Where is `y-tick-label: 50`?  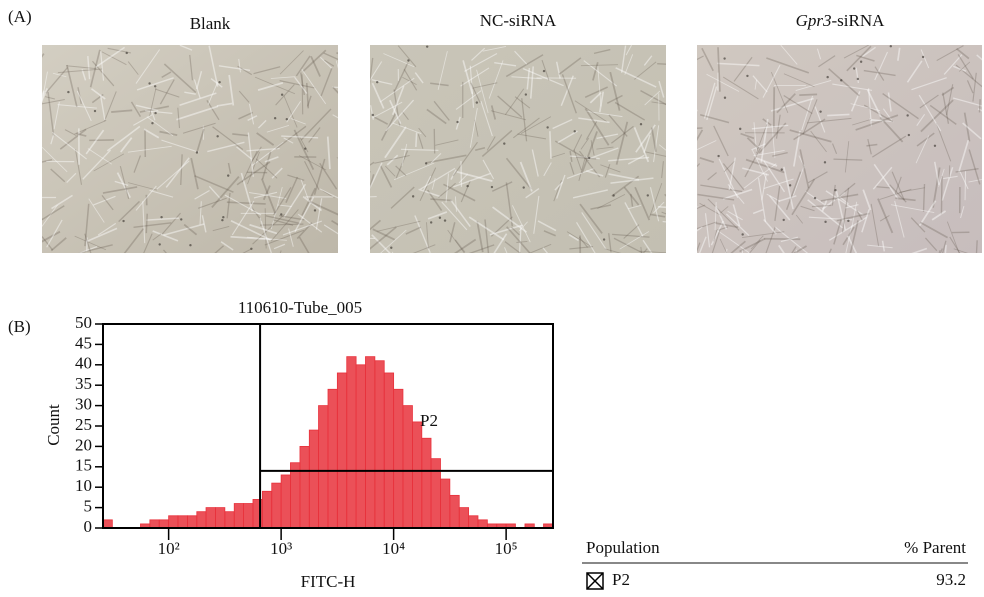
y-tick-label: 50 is located at coordinates (83, 322).